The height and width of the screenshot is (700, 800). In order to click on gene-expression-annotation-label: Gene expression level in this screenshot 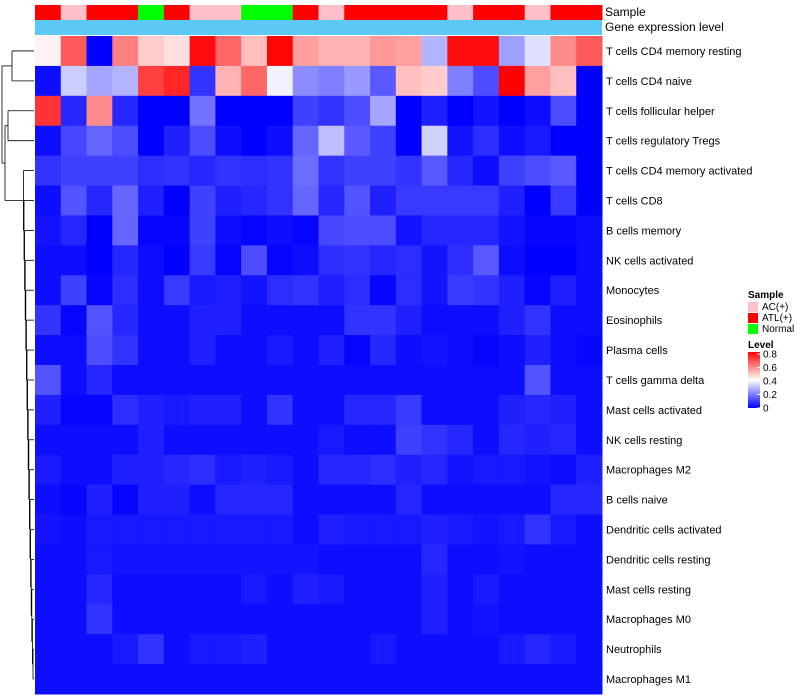, I will do `click(664, 27)`.